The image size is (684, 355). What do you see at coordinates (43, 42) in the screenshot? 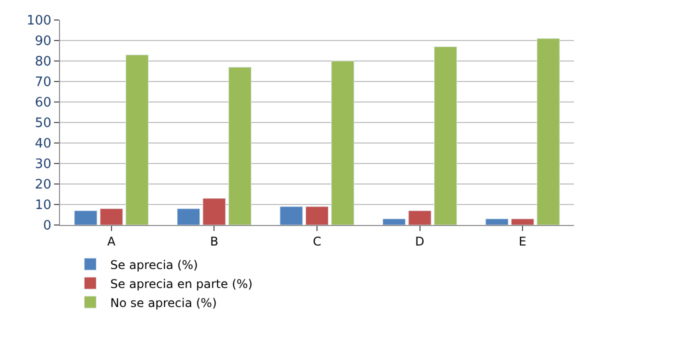
I see `y-tick-label: 90` at bounding box center [43, 42].